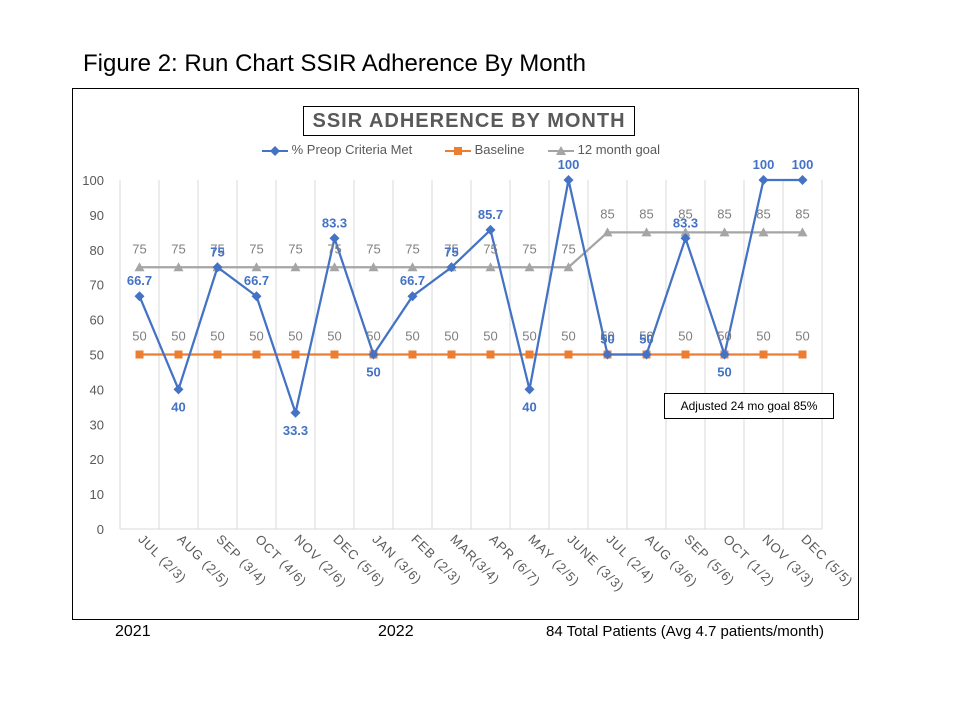 This screenshot has width=960, height=720. What do you see at coordinates (749, 406) in the screenshot?
I see `goal-note-box: Adjusted 24 mo goal 85%` at bounding box center [749, 406].